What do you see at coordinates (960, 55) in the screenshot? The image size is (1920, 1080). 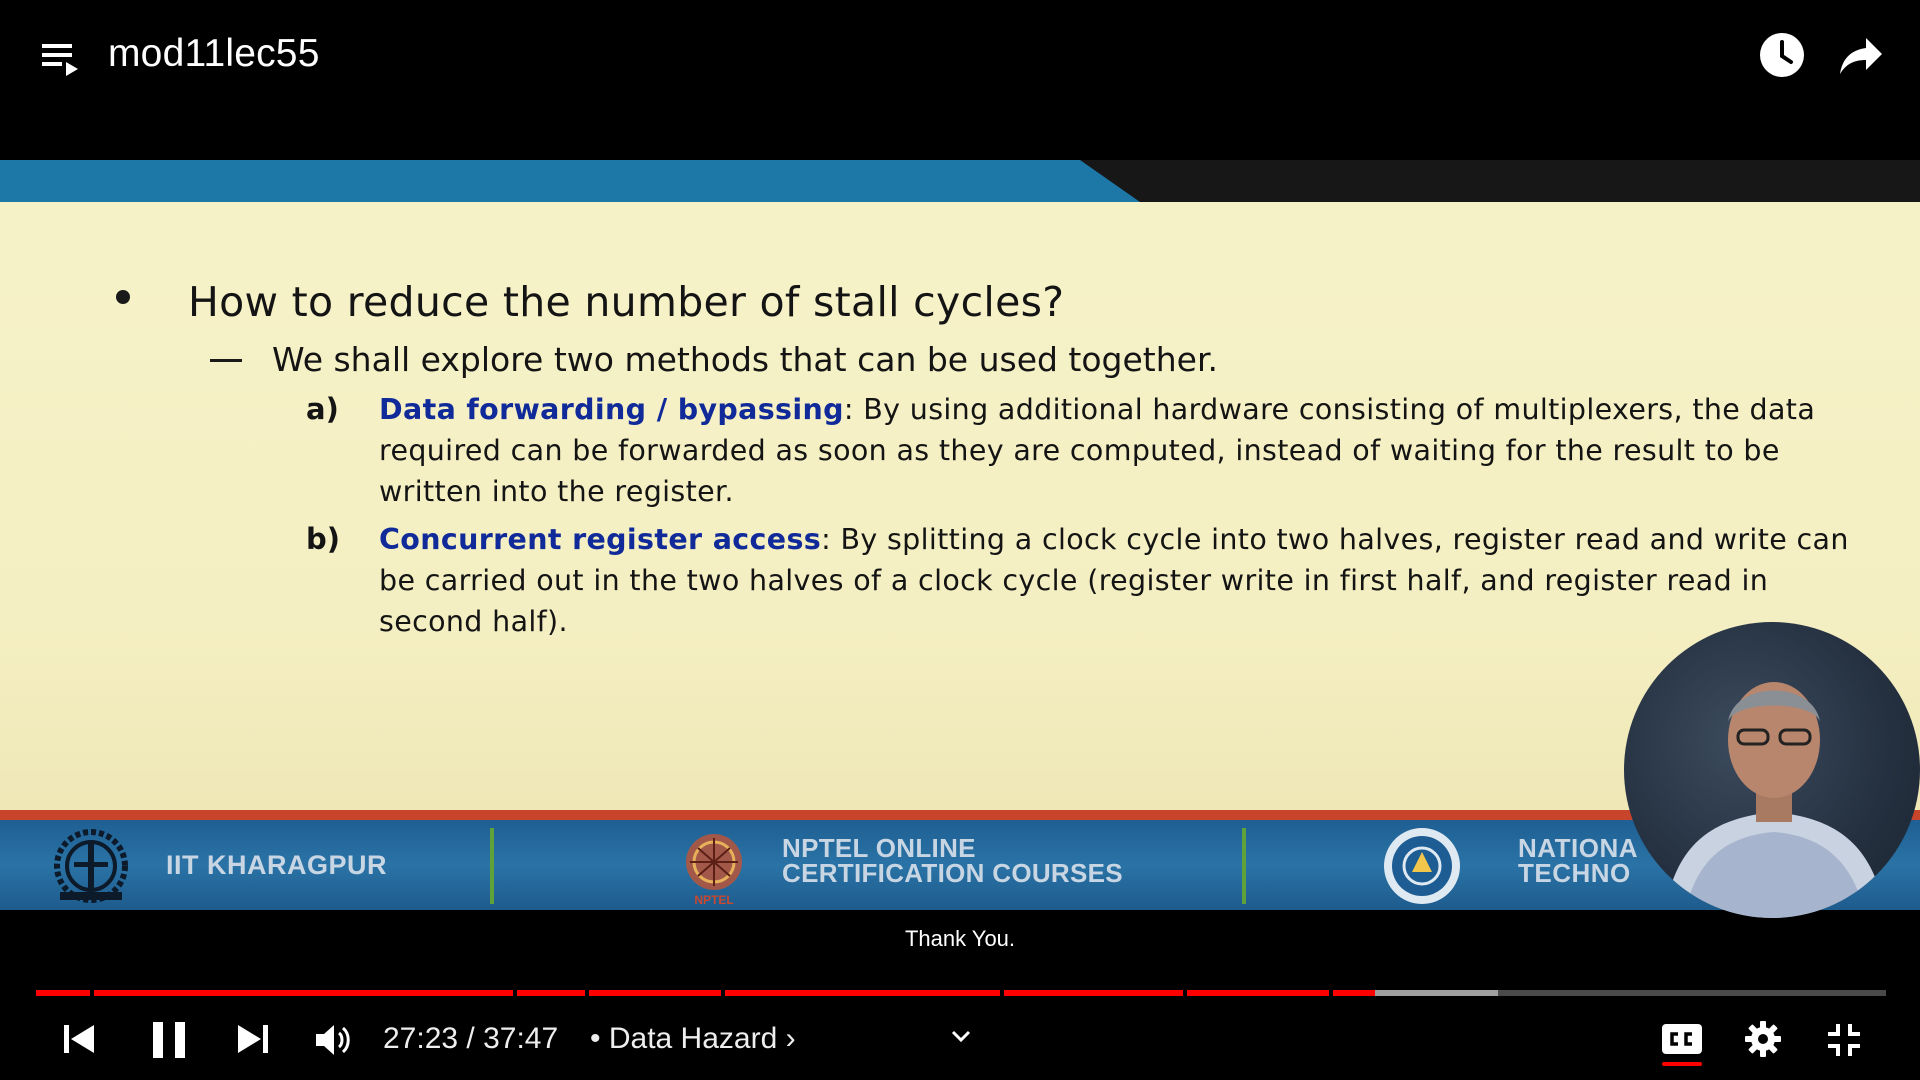 I see `top-bar: mod11lec55` at bounding box center [960, 55].